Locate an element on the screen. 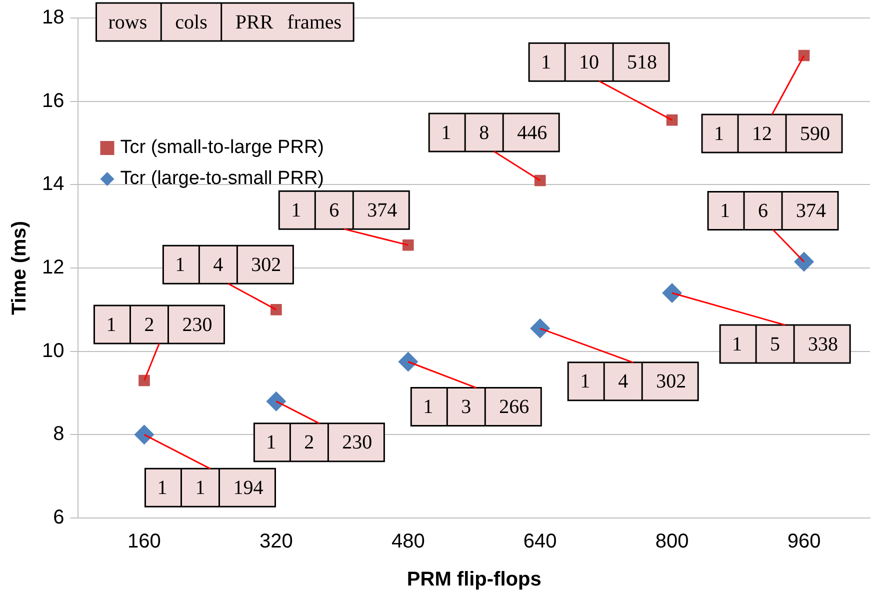 The image size is (880, 600). y-axis-title: Time (ms) is located at coordinates (19, 268).